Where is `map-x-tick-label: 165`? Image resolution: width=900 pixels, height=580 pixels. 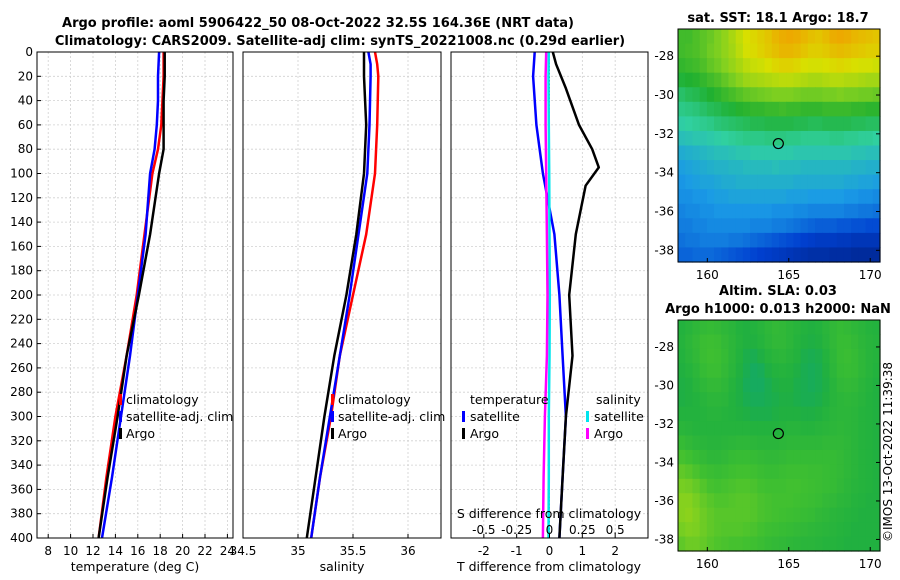 map-x-tick-label: 165 is located at coordinates (788, 275).